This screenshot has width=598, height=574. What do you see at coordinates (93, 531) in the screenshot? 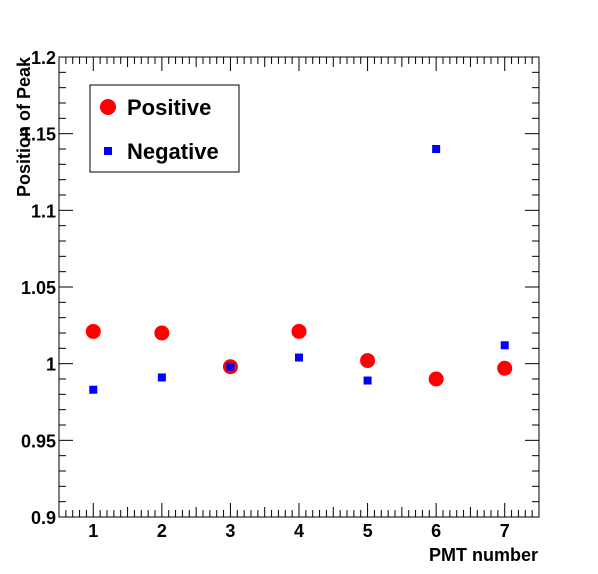
I see `x-tick-label: 1` at bounding box center [93, 531].